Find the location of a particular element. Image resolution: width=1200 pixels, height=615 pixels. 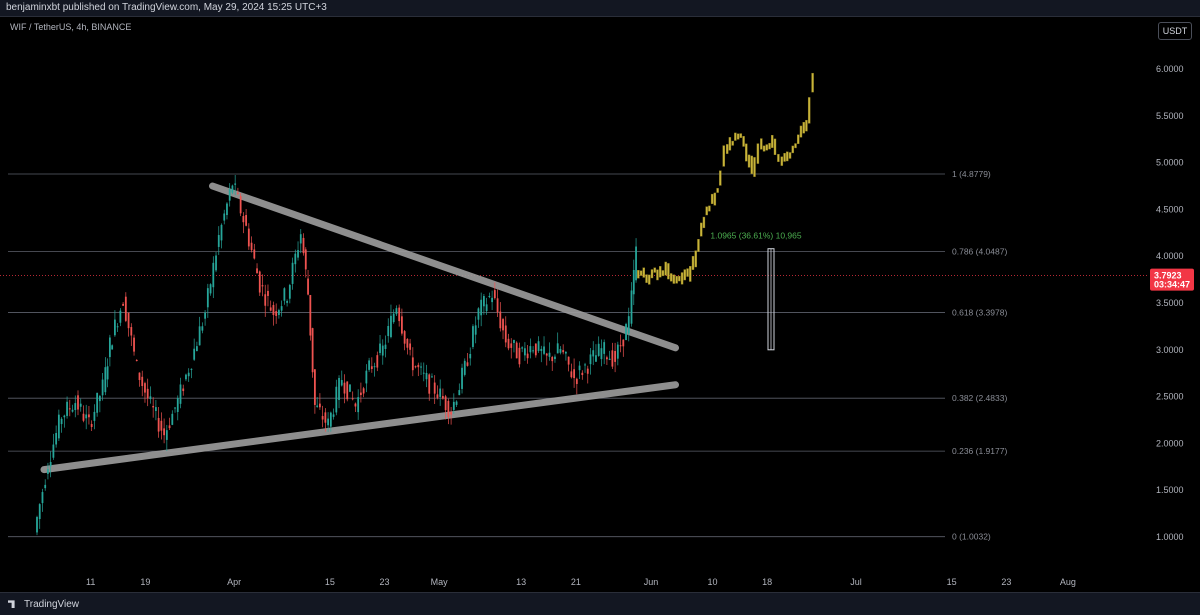

y-tick-label: 4.5000 is located at coordinates (1170, 209).